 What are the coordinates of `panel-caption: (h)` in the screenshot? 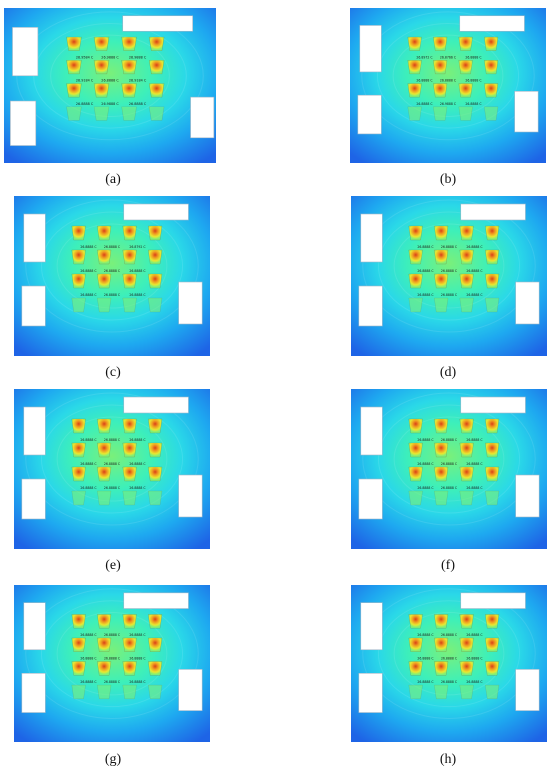 It's located at (448, 759).